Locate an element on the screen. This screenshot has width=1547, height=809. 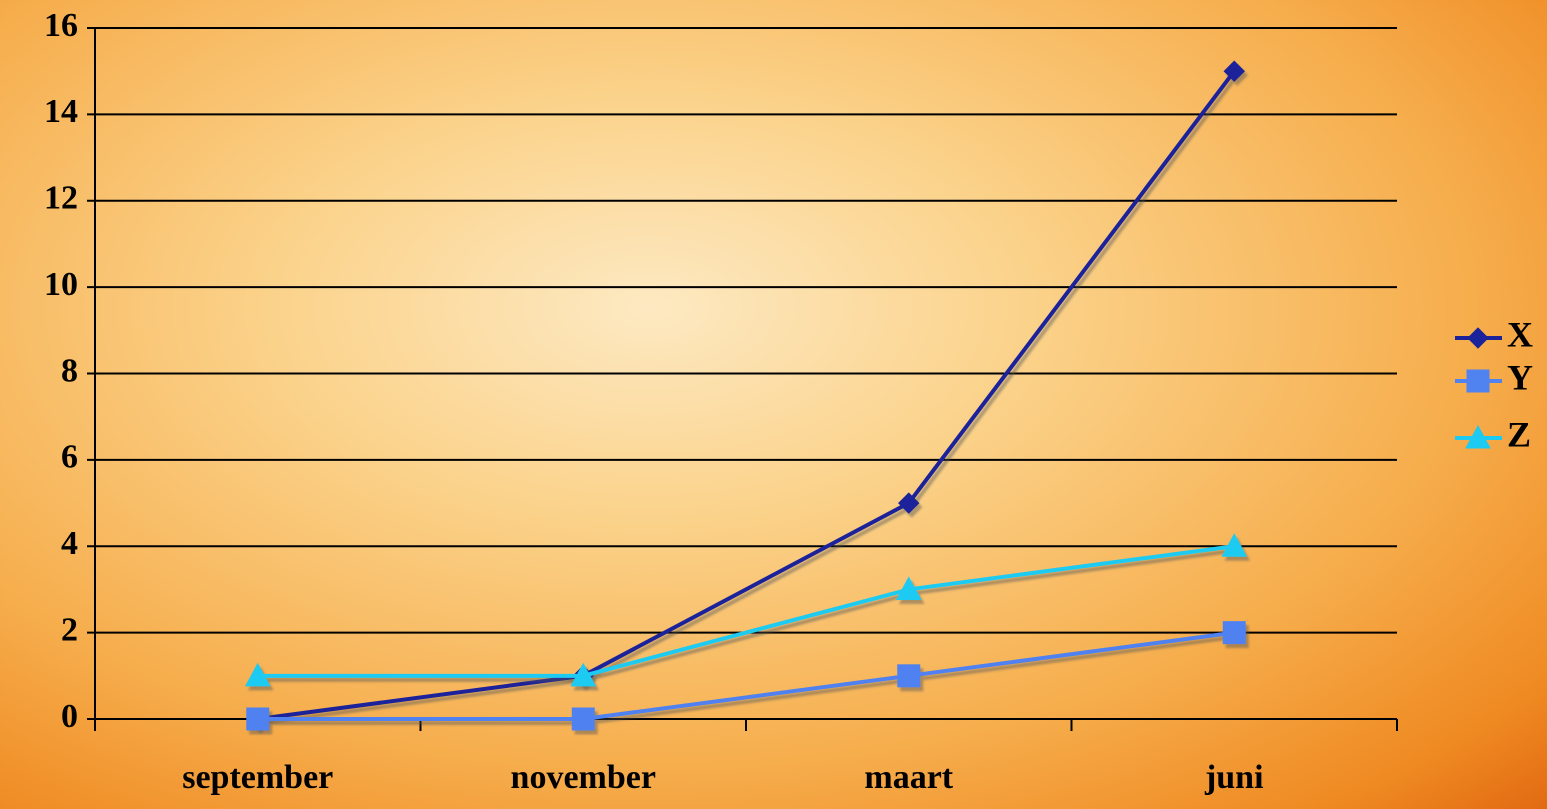
legend-label: X is located at coordinates (1520, 334).